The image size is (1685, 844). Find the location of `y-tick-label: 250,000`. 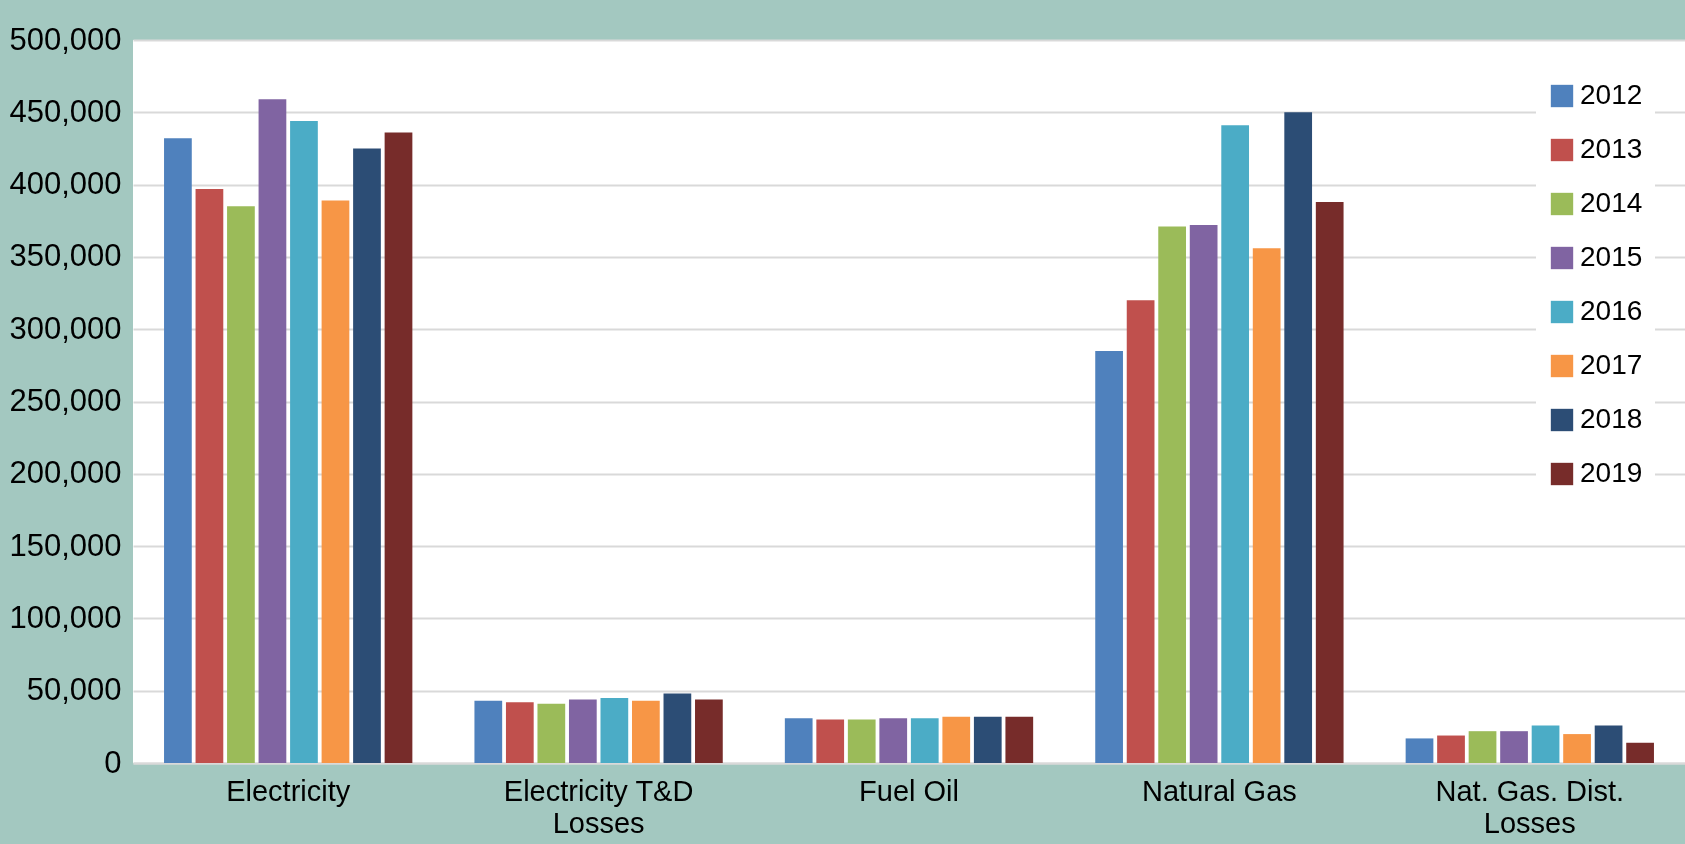

y-tick-label: 250,000 is located at coordinates (65, 400).